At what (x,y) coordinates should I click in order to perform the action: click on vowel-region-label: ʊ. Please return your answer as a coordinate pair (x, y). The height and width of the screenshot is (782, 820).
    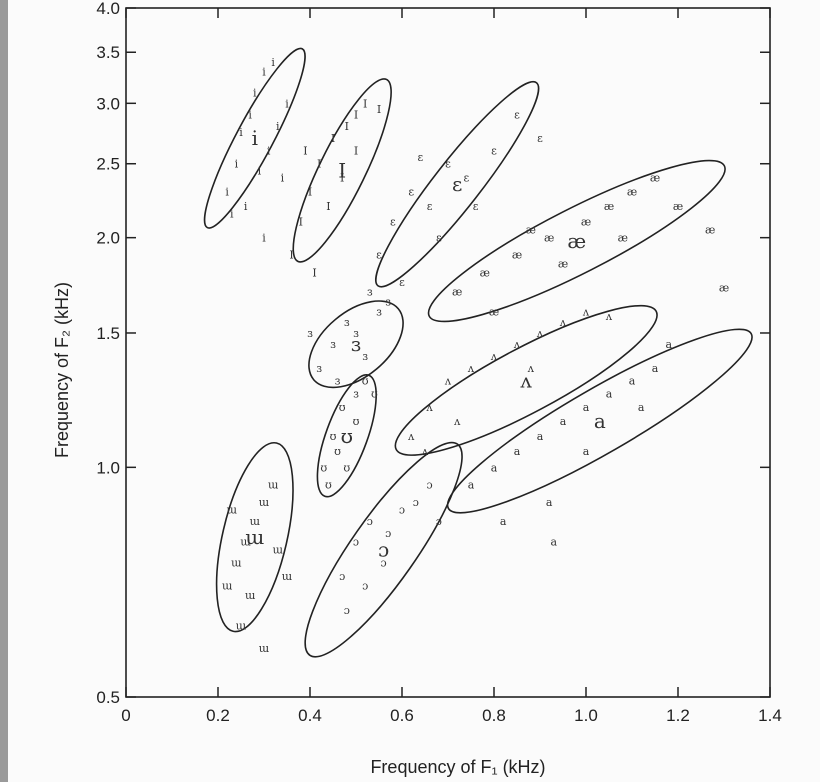
    Looking at the image, I should click on (347, 436).